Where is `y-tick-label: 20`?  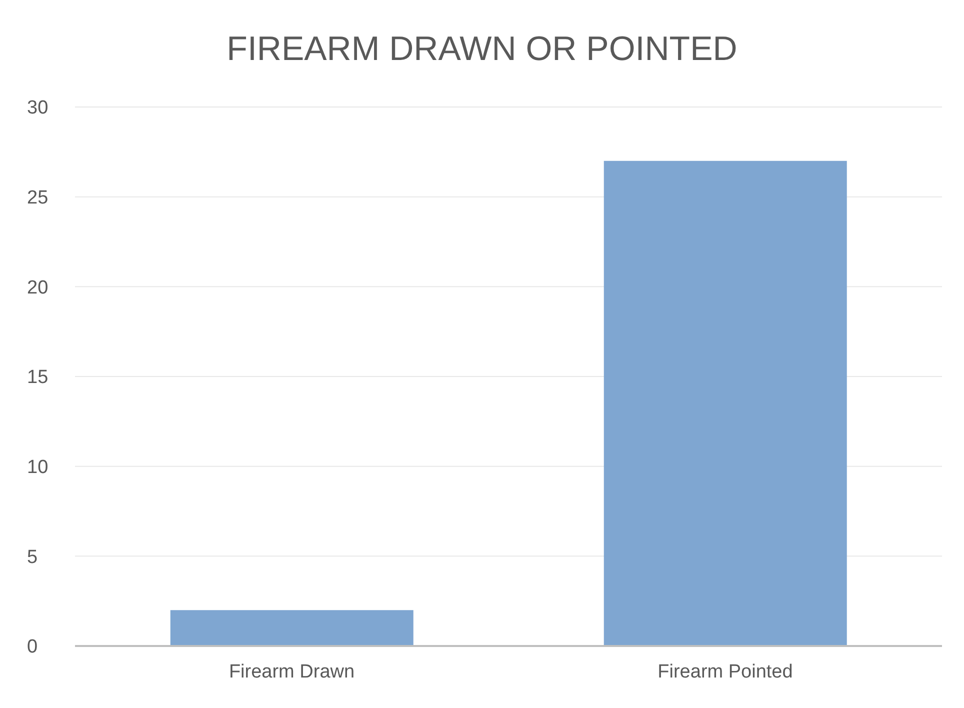 y-tick-label: 20 is located at coordinates (37, 287).